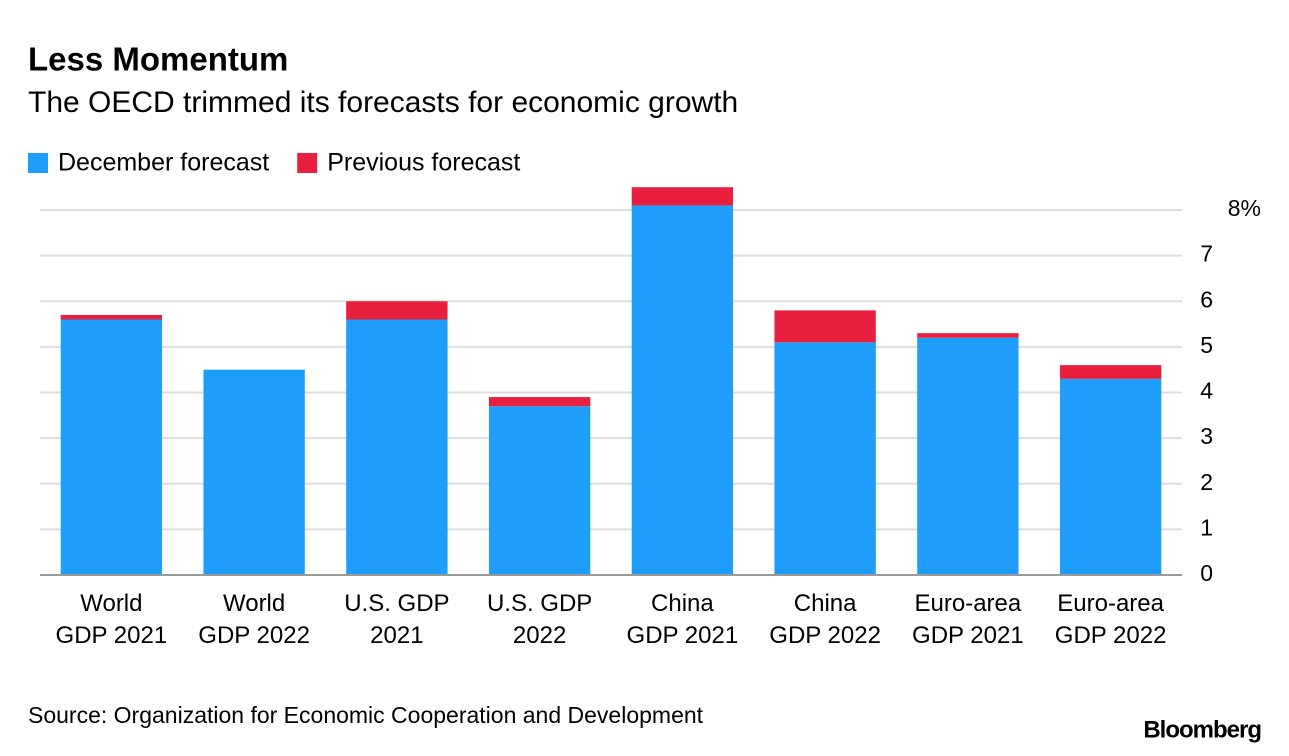 The image size is (1289, 756). Describe the element at coordinates (1206, 345) in the screenshot. I see `y-tick-label: 5` at that location.